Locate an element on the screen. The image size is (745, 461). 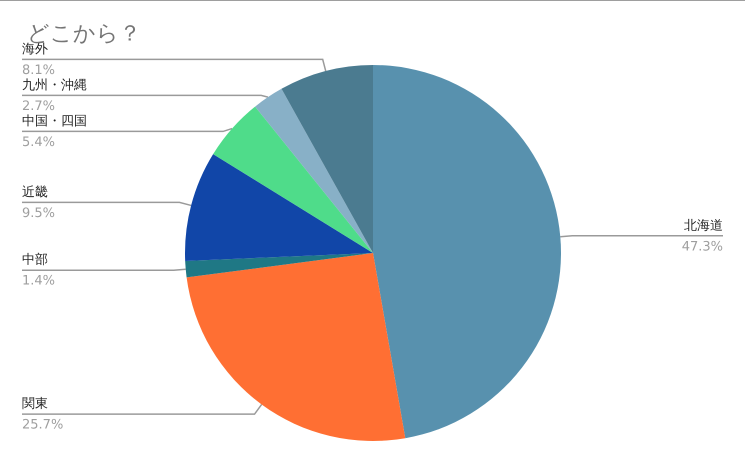
slice-label: 関東 is located at coordinates (35, 404).